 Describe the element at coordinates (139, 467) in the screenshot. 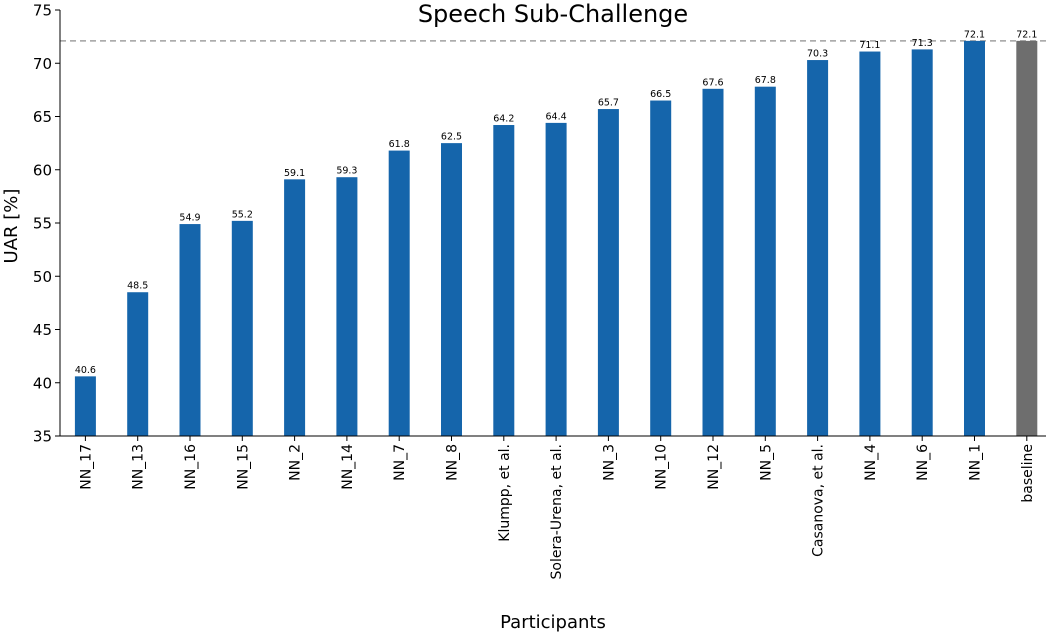

I see `x-tick-label: NN_13` at that location.